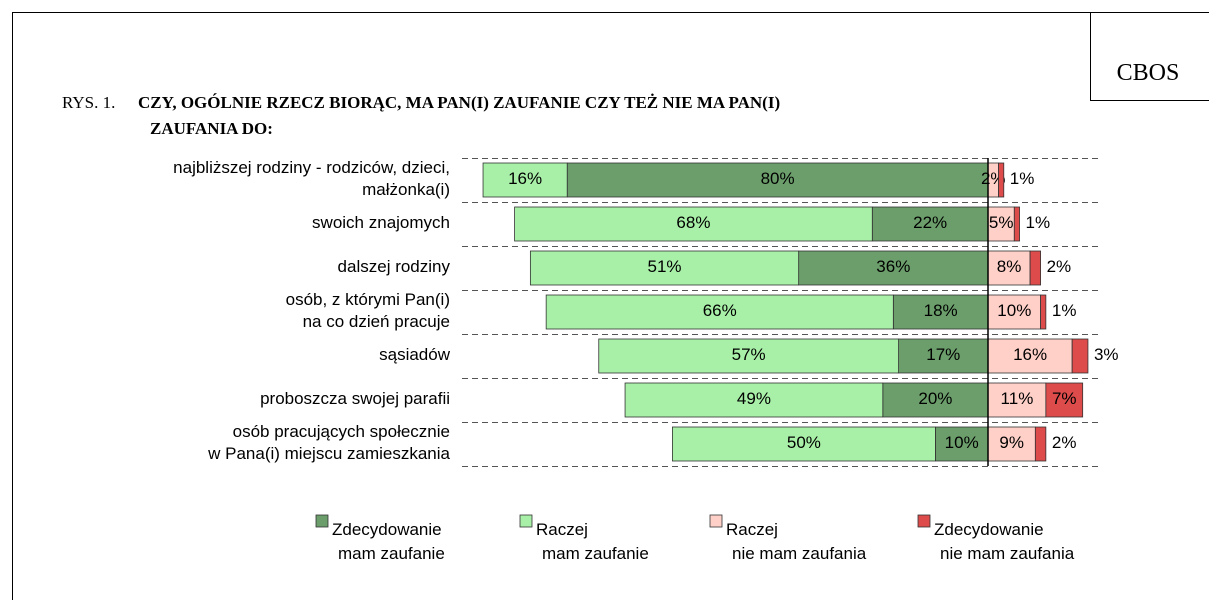 This screenshot has height=600, width=1209. What do you see at coordinates (415, 354) in the screenshot?
I see `category-label: sąsiadów` at bounding box center [415, 354].